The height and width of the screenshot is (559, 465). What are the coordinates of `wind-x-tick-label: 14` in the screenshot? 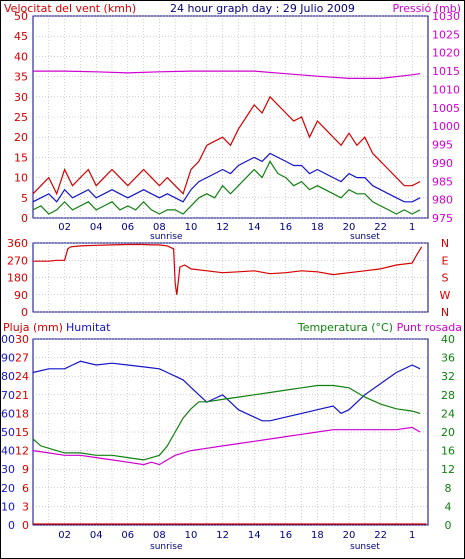 It's located at (254, 227).